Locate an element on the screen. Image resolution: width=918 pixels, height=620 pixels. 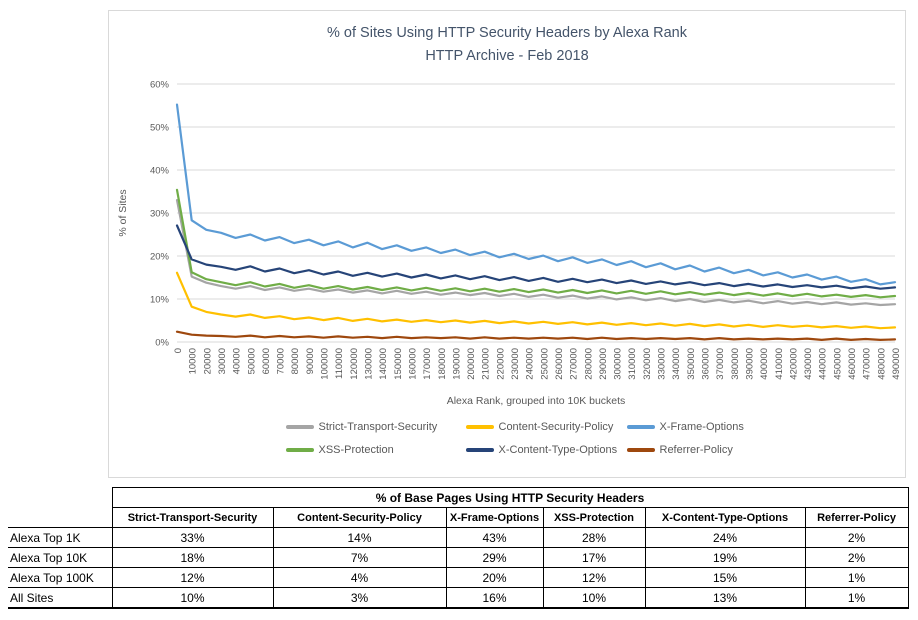
series-line-strict-transport-security is located at coordinates (536, 253).